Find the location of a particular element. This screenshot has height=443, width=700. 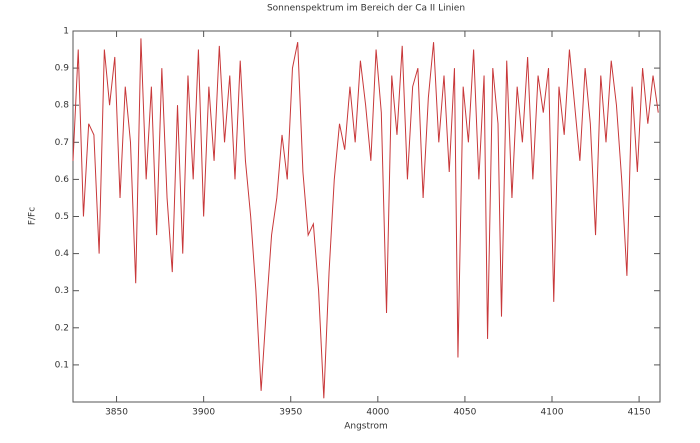

x-tick-label: 4100 is located at coordinates (552, 413).